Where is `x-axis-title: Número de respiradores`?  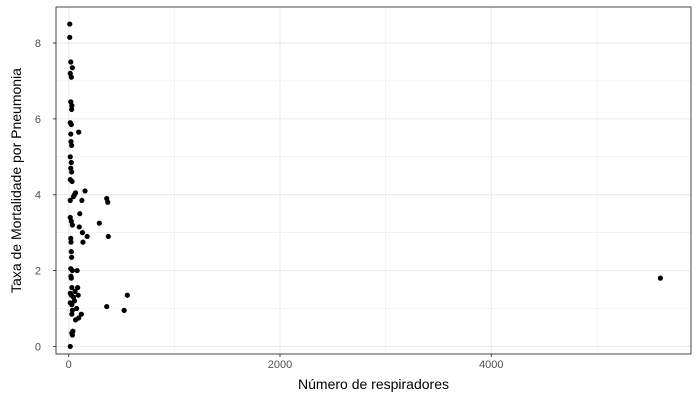
x-axis-title: Número de respiradores is located at coordinates (373, 384).